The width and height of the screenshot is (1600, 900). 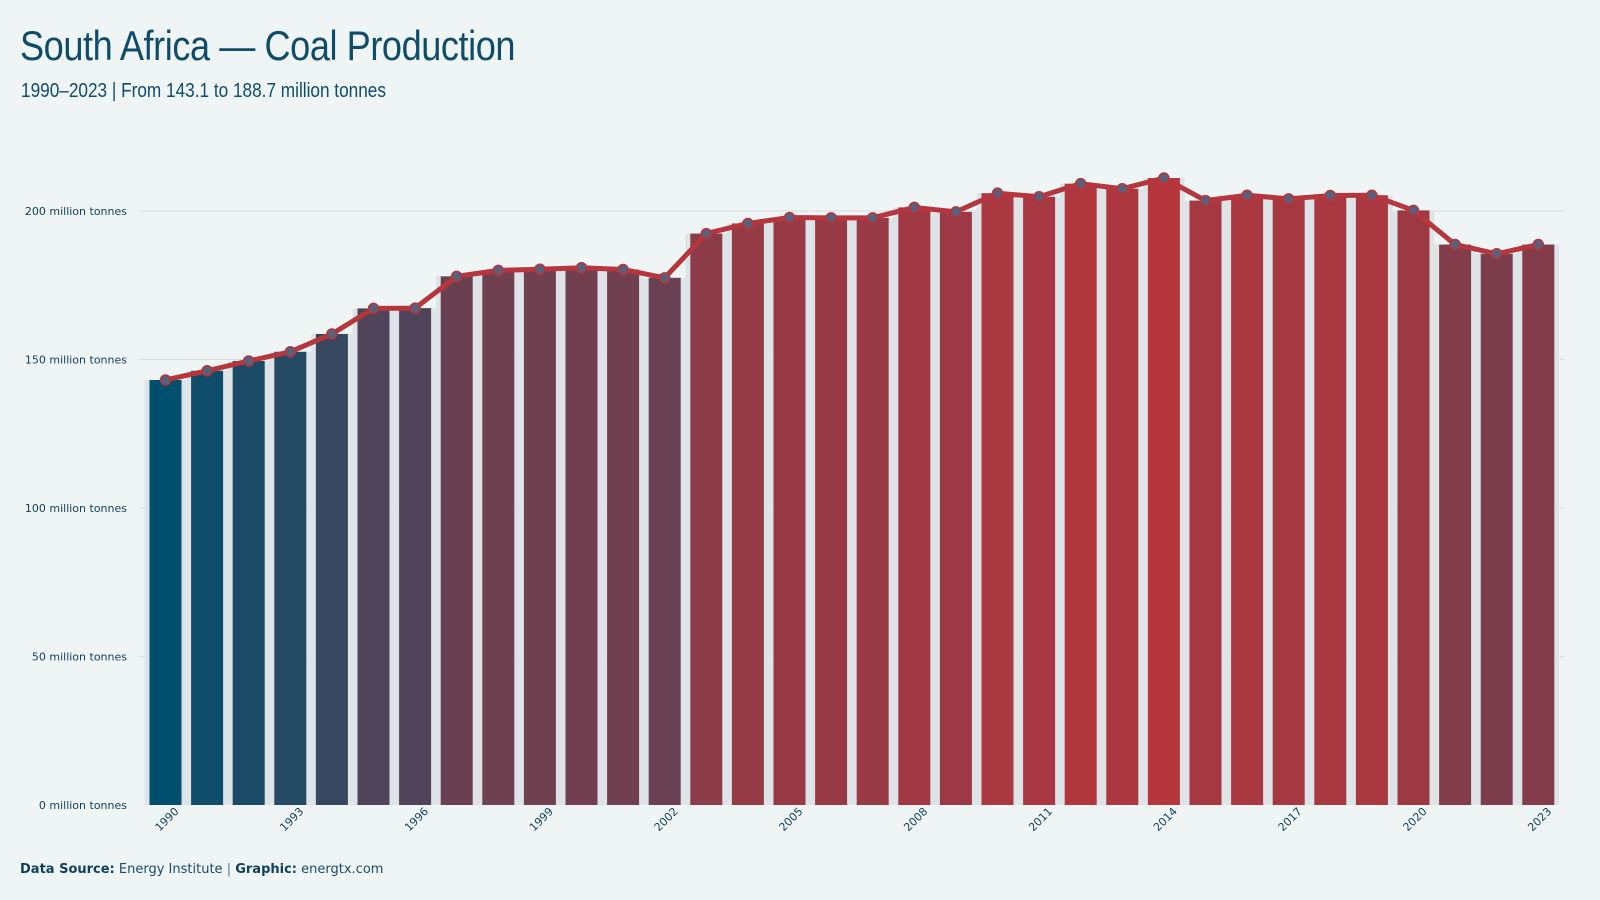 What do you see at coordinates (541, 819) in the screenshot?
I see `x-tick-label: 1999` at bounding box center [541, 819].